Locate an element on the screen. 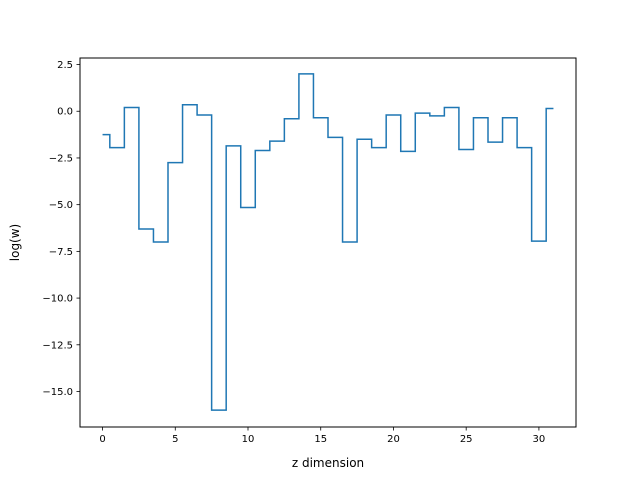 Image resolution: width=640 pixels, height=480 pixels. x-axis-label: z dimension is located at coordinates (328, 463).